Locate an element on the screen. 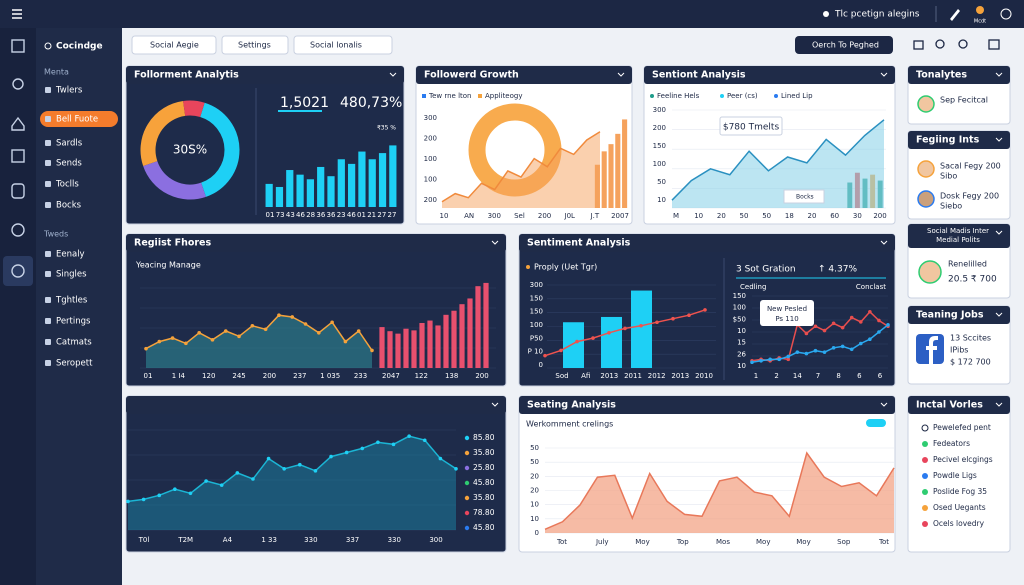 This screenshot has height=585, width=1024. toolbar-icons is located at coordinates (956, 44).